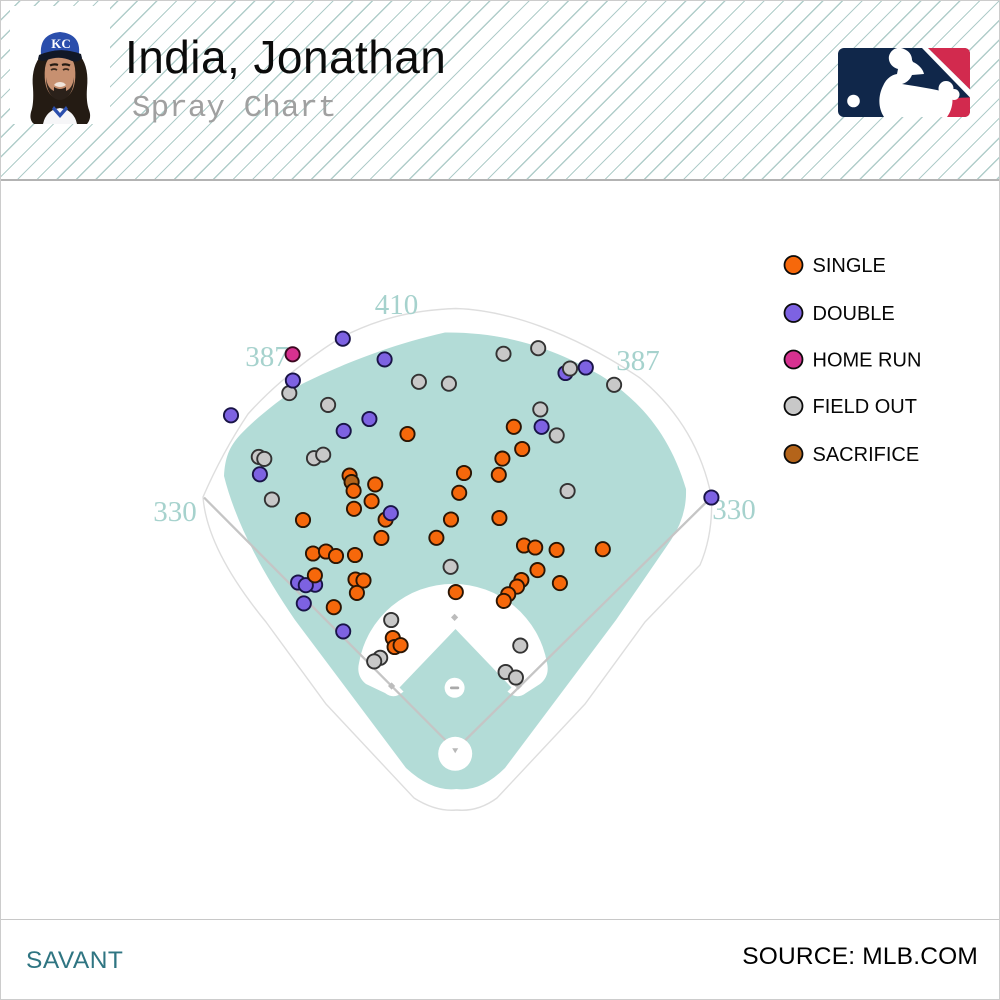  I want to click on svg-text: DOUBLE, so click(854, 314).